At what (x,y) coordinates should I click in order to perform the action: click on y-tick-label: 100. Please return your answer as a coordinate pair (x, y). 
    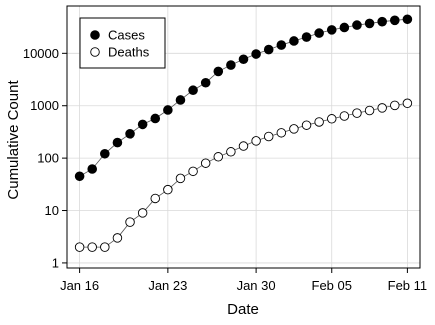
    Looking at the image, I should click on (48, 158).